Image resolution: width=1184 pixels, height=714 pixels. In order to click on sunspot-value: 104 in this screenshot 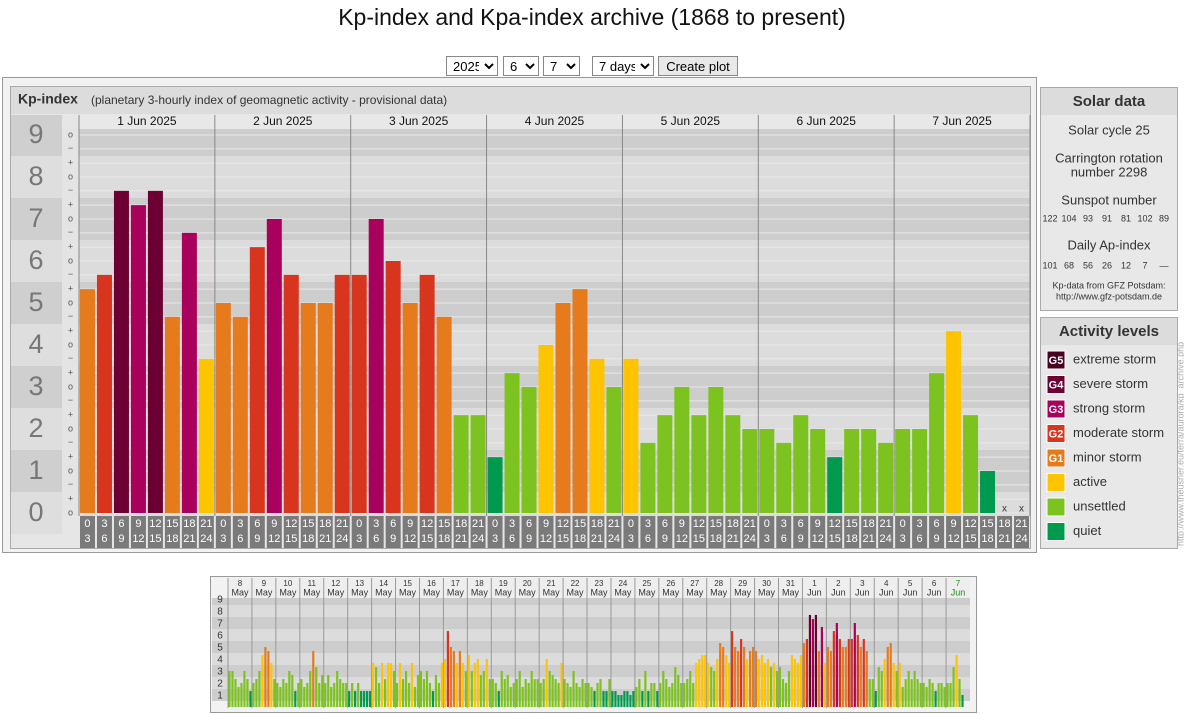, I will do `click(1068, 218)`.